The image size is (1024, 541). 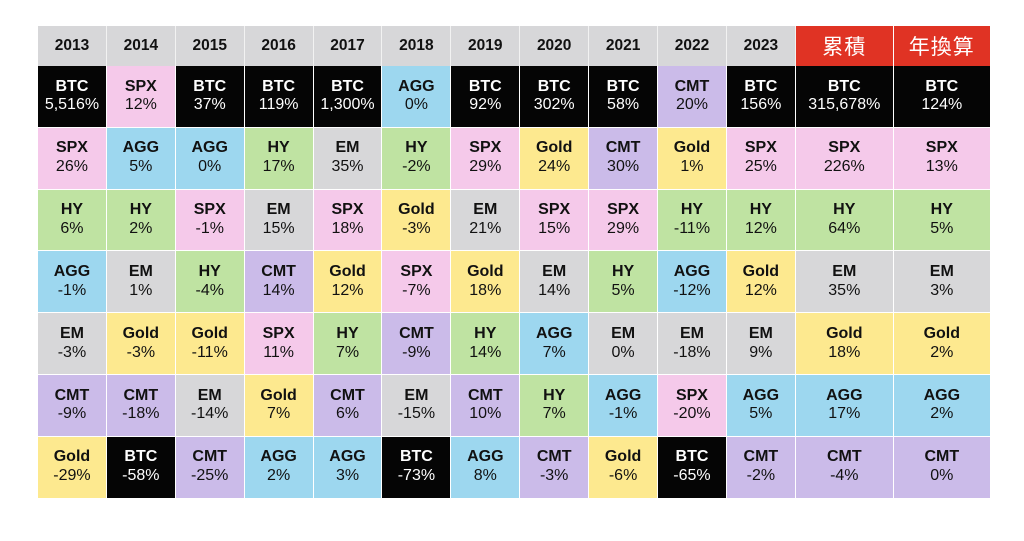 I want to click on table-cell: EM 3%, so click(x=942, y=282).